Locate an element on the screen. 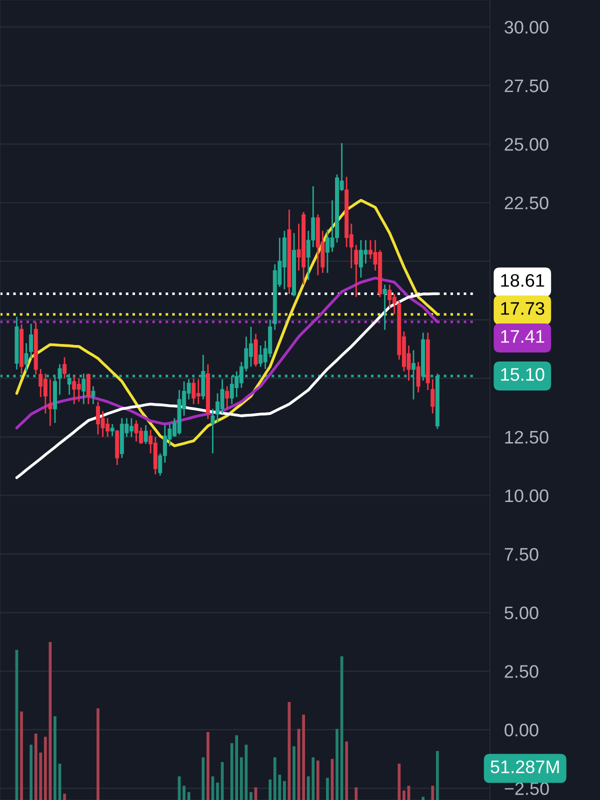  ref-line-label: 17.41 is located at coordinates (522, 336).